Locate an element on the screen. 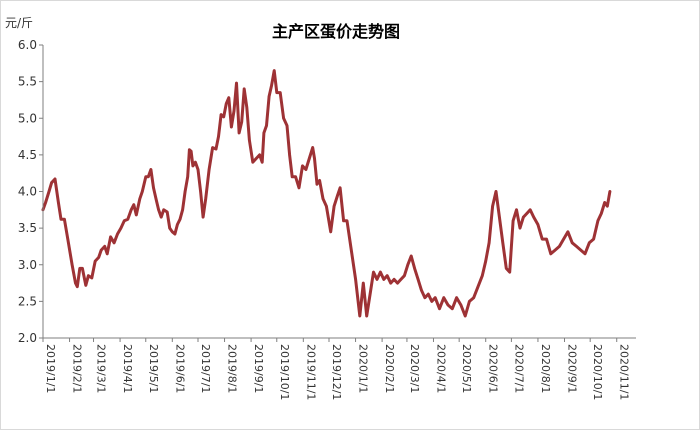 This screenshot has height=430, width=700. x-tick-label: 2019/5/1 is located at coordinates (153, 368).